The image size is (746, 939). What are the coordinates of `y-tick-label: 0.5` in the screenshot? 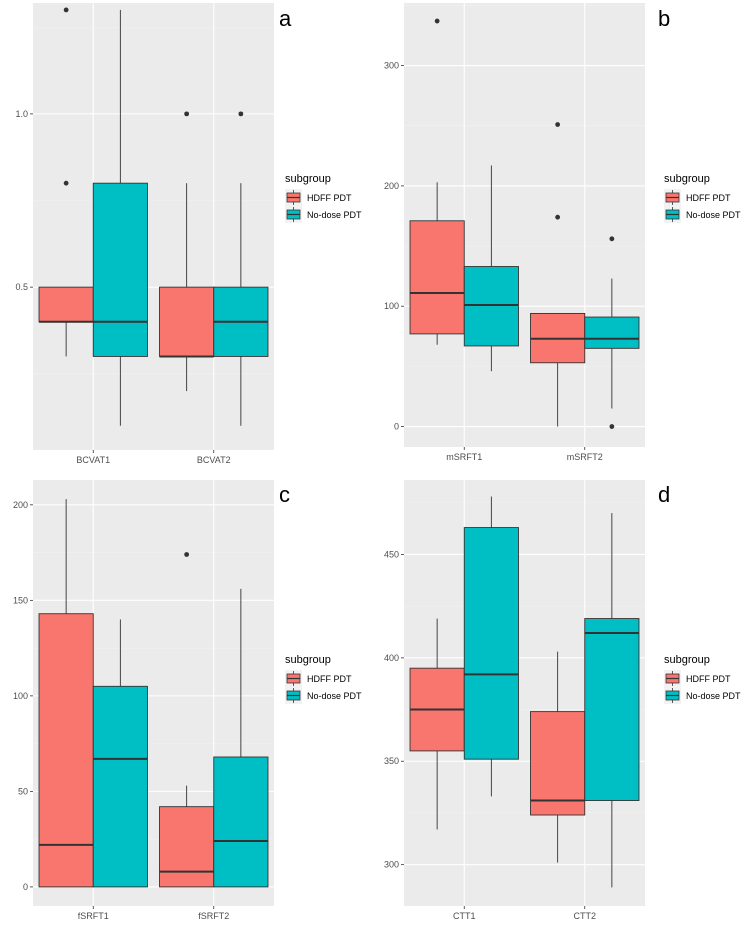 It's located at (21, 287).